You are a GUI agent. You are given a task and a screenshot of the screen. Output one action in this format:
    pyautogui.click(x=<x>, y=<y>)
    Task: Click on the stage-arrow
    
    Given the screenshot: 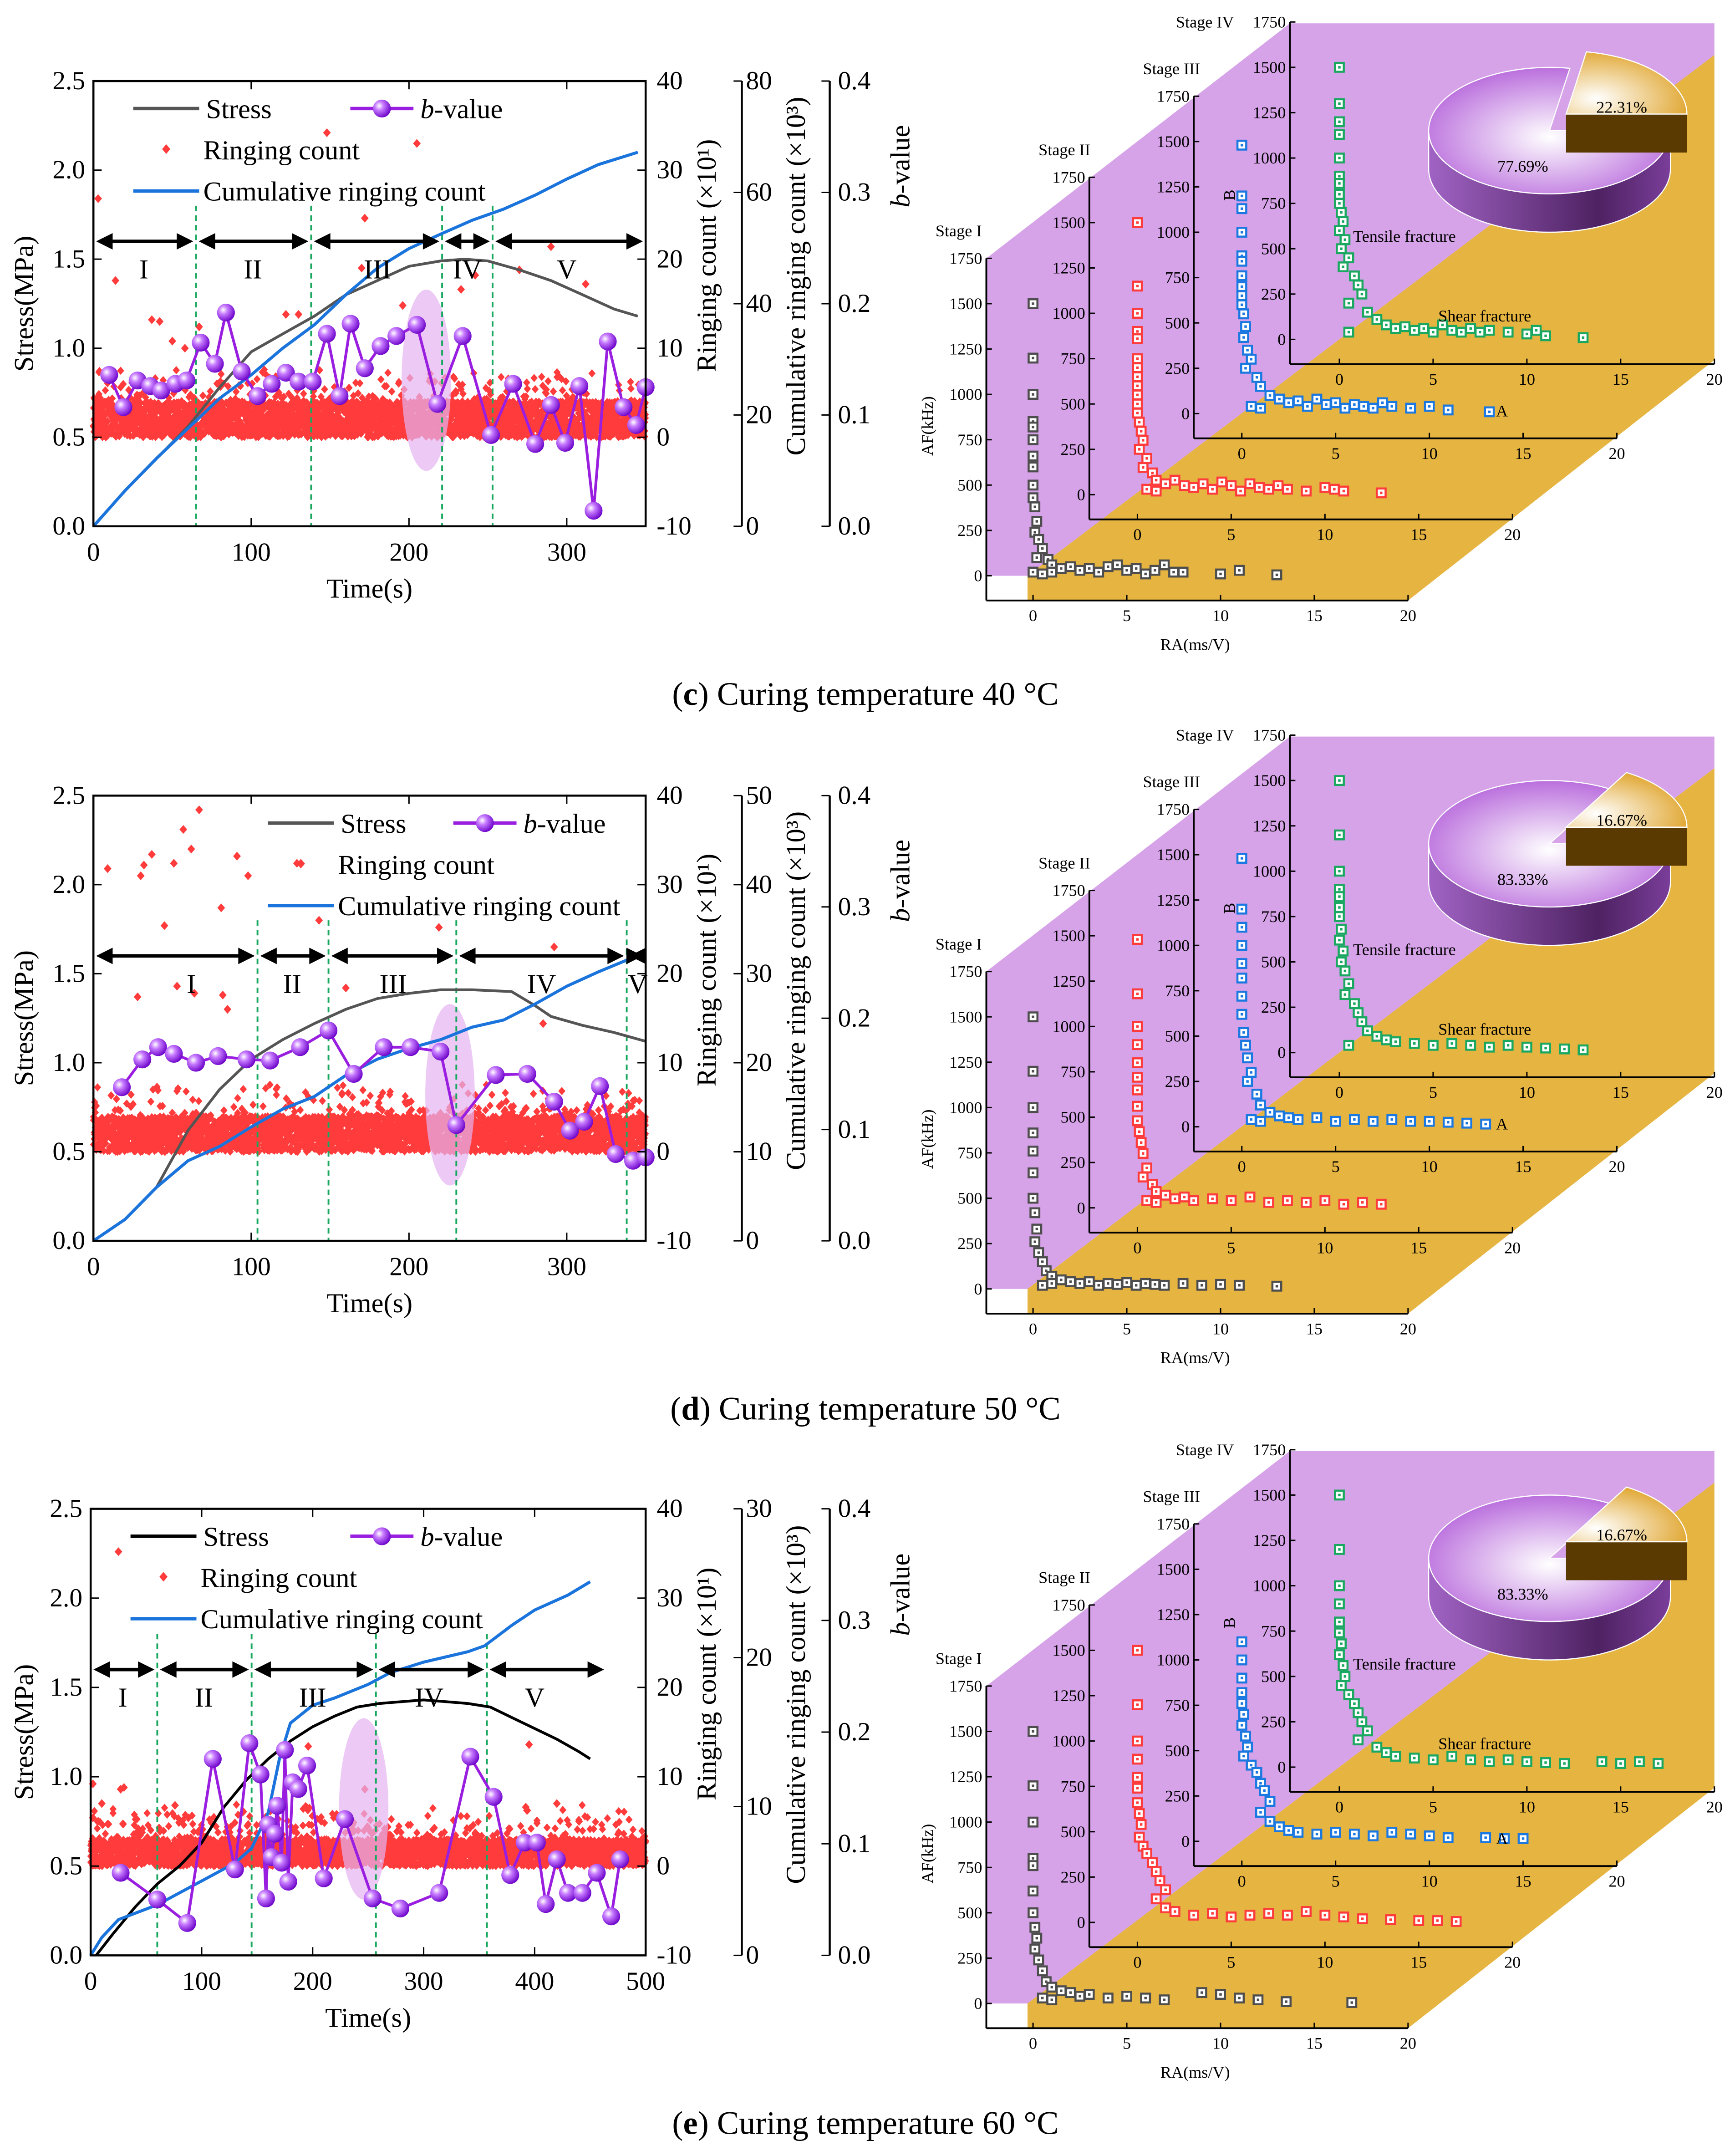 What is the action you would take?
    pyautogui.click(x=569, y=241)
    